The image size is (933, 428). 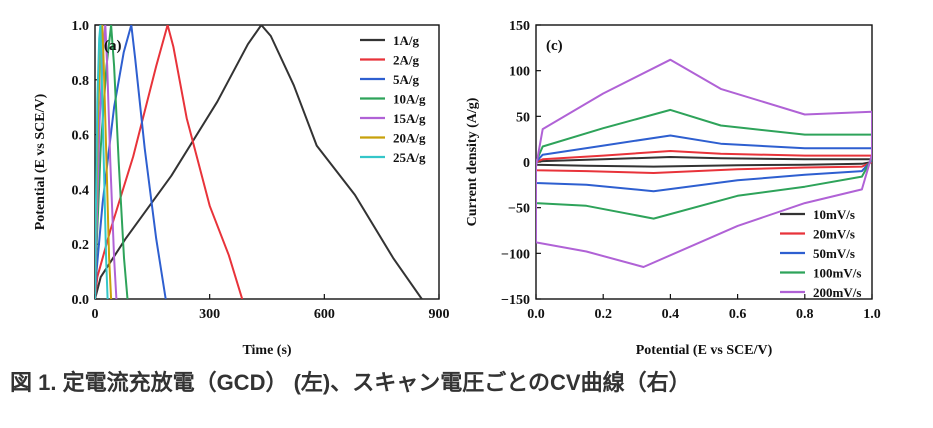 What do you see at coordinates (406, 60) in the screenshot?
I see `gcd-legend-label: 2A/g` at bounding box center [406, 60].